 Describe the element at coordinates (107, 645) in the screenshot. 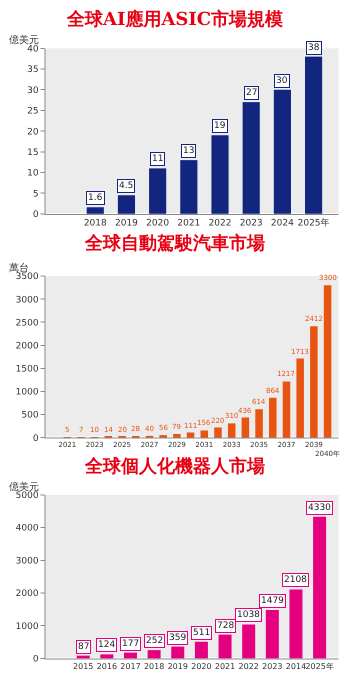

I see `data-label: 124` at that location.